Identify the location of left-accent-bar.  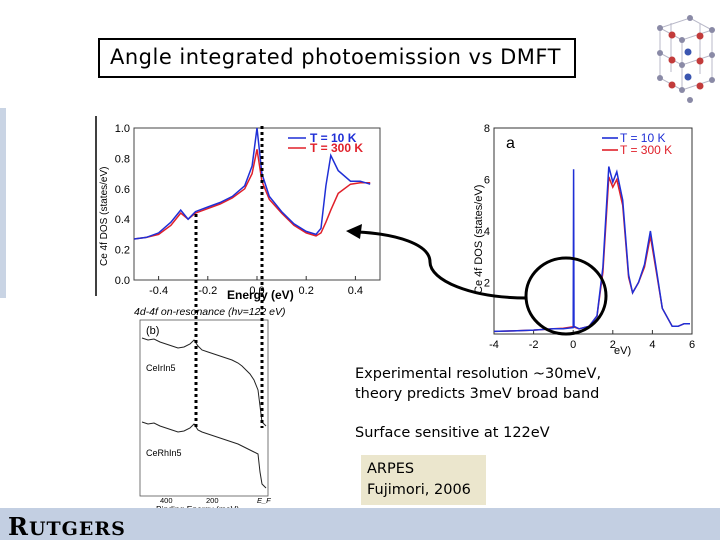
(3, 203).